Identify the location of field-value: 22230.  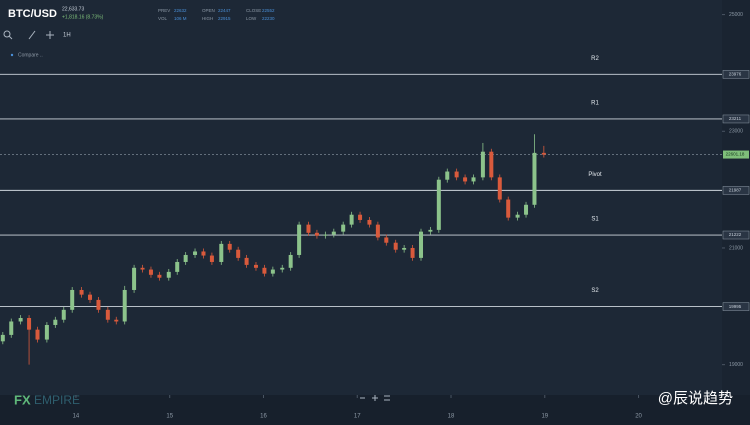
(268, 18).